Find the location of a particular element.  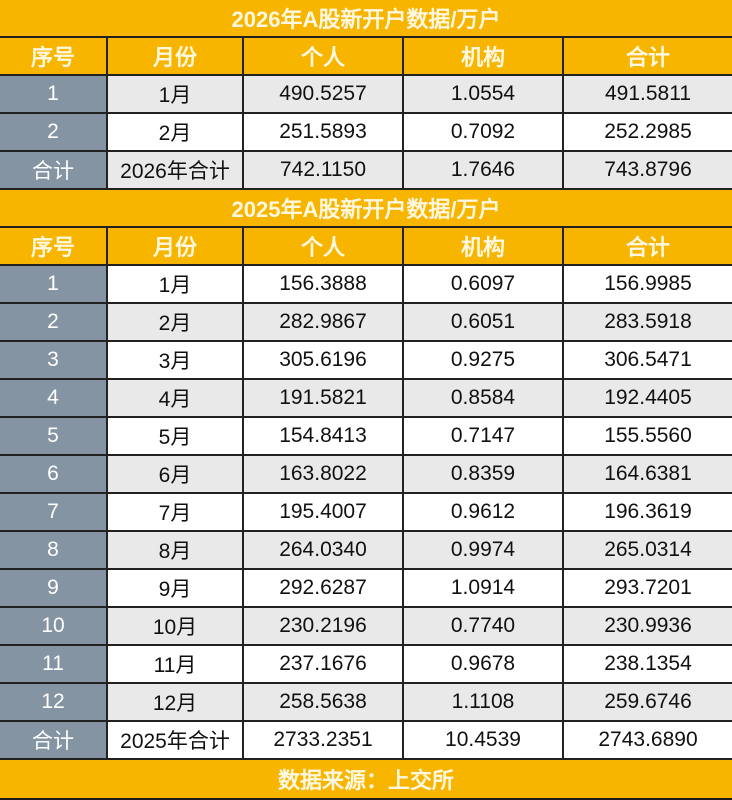

cell-value: 0.6097 is located at coordinates (484, 284).